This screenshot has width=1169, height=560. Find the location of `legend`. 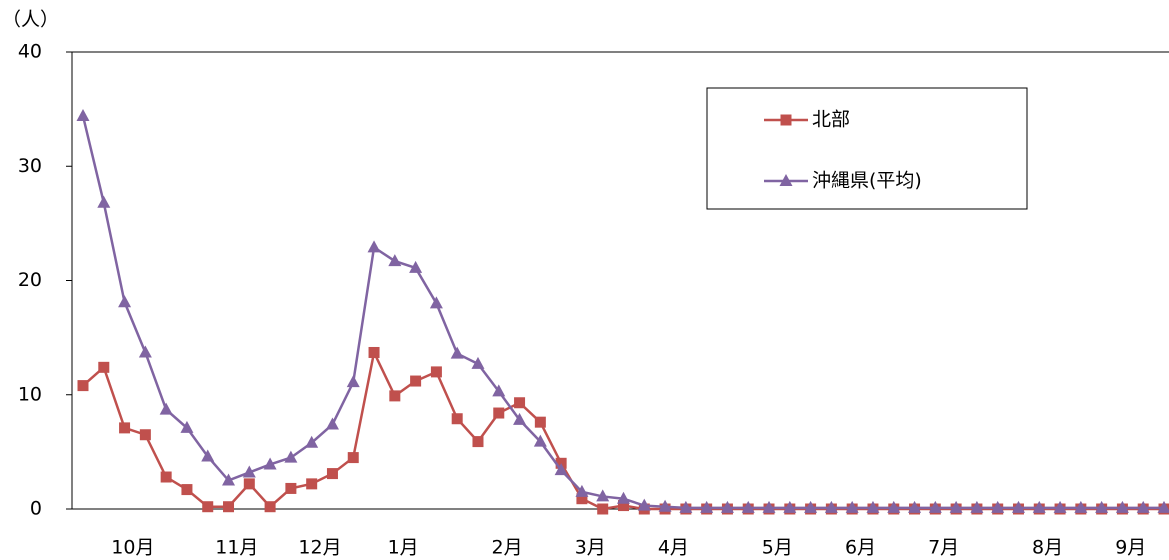

legend is located at coordinates (867, 148).